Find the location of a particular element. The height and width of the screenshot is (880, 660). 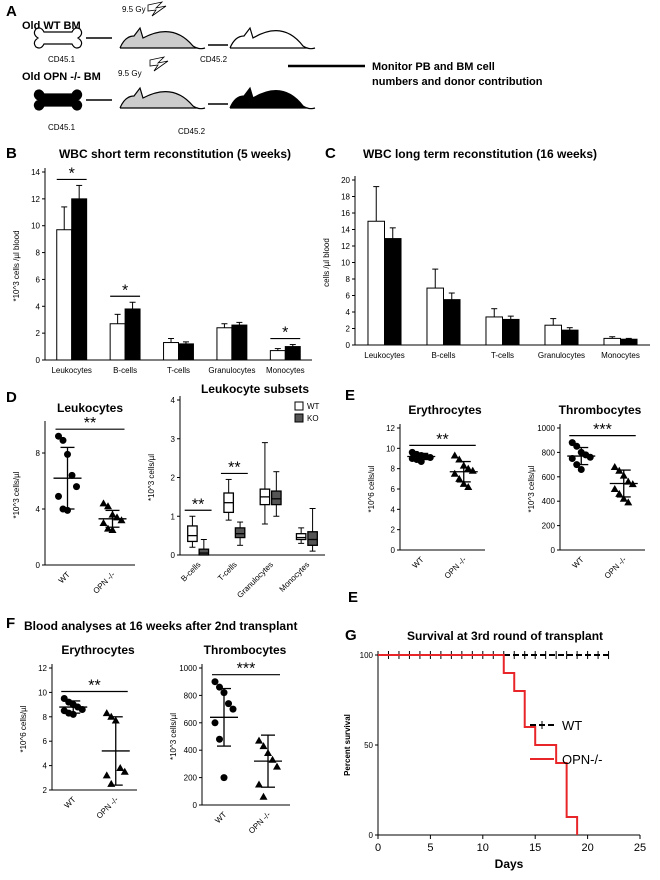

x-tick-label: 10 is located at coordinates (483, 848).